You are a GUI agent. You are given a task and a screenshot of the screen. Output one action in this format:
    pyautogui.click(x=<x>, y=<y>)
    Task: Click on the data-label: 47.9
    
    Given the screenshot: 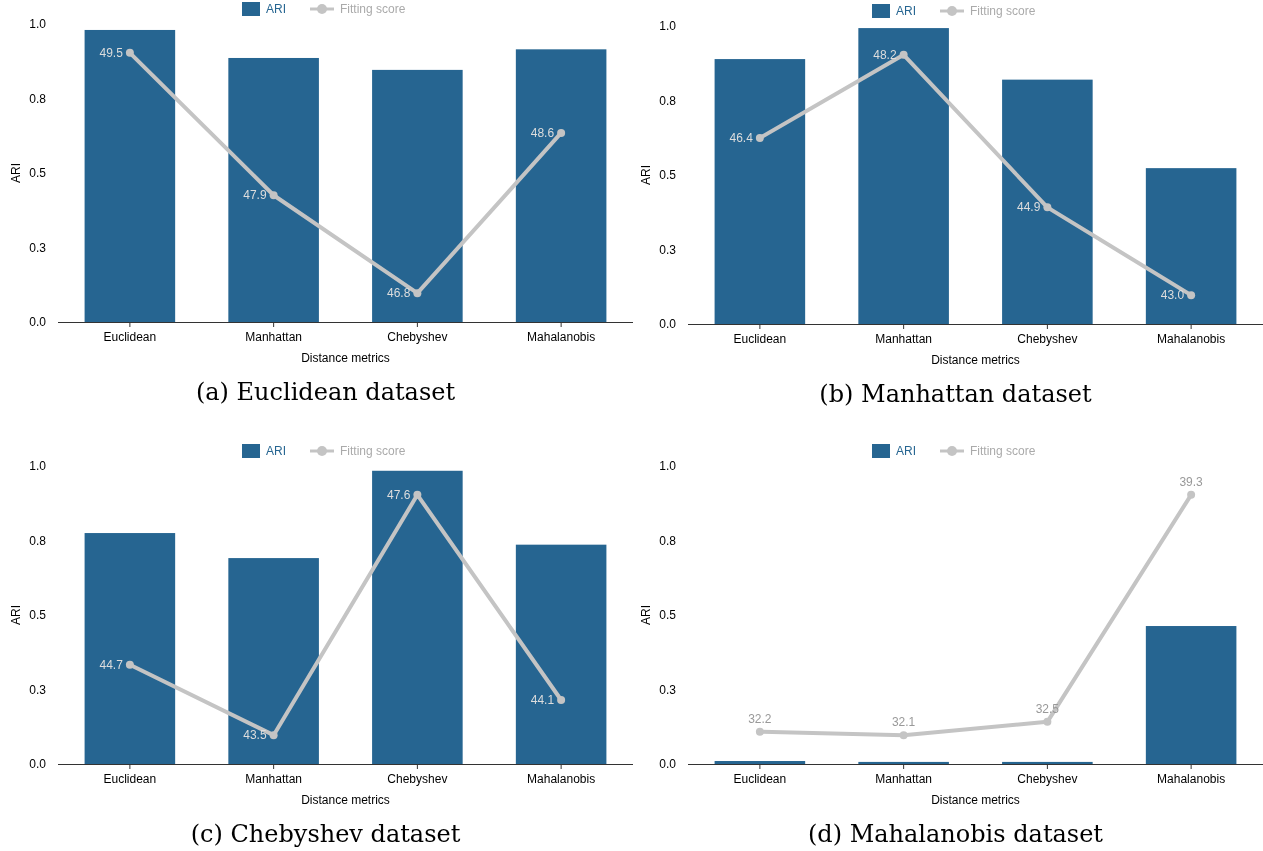 What is the action you would take?
    pyautogui.click(x=255, y=195)
    